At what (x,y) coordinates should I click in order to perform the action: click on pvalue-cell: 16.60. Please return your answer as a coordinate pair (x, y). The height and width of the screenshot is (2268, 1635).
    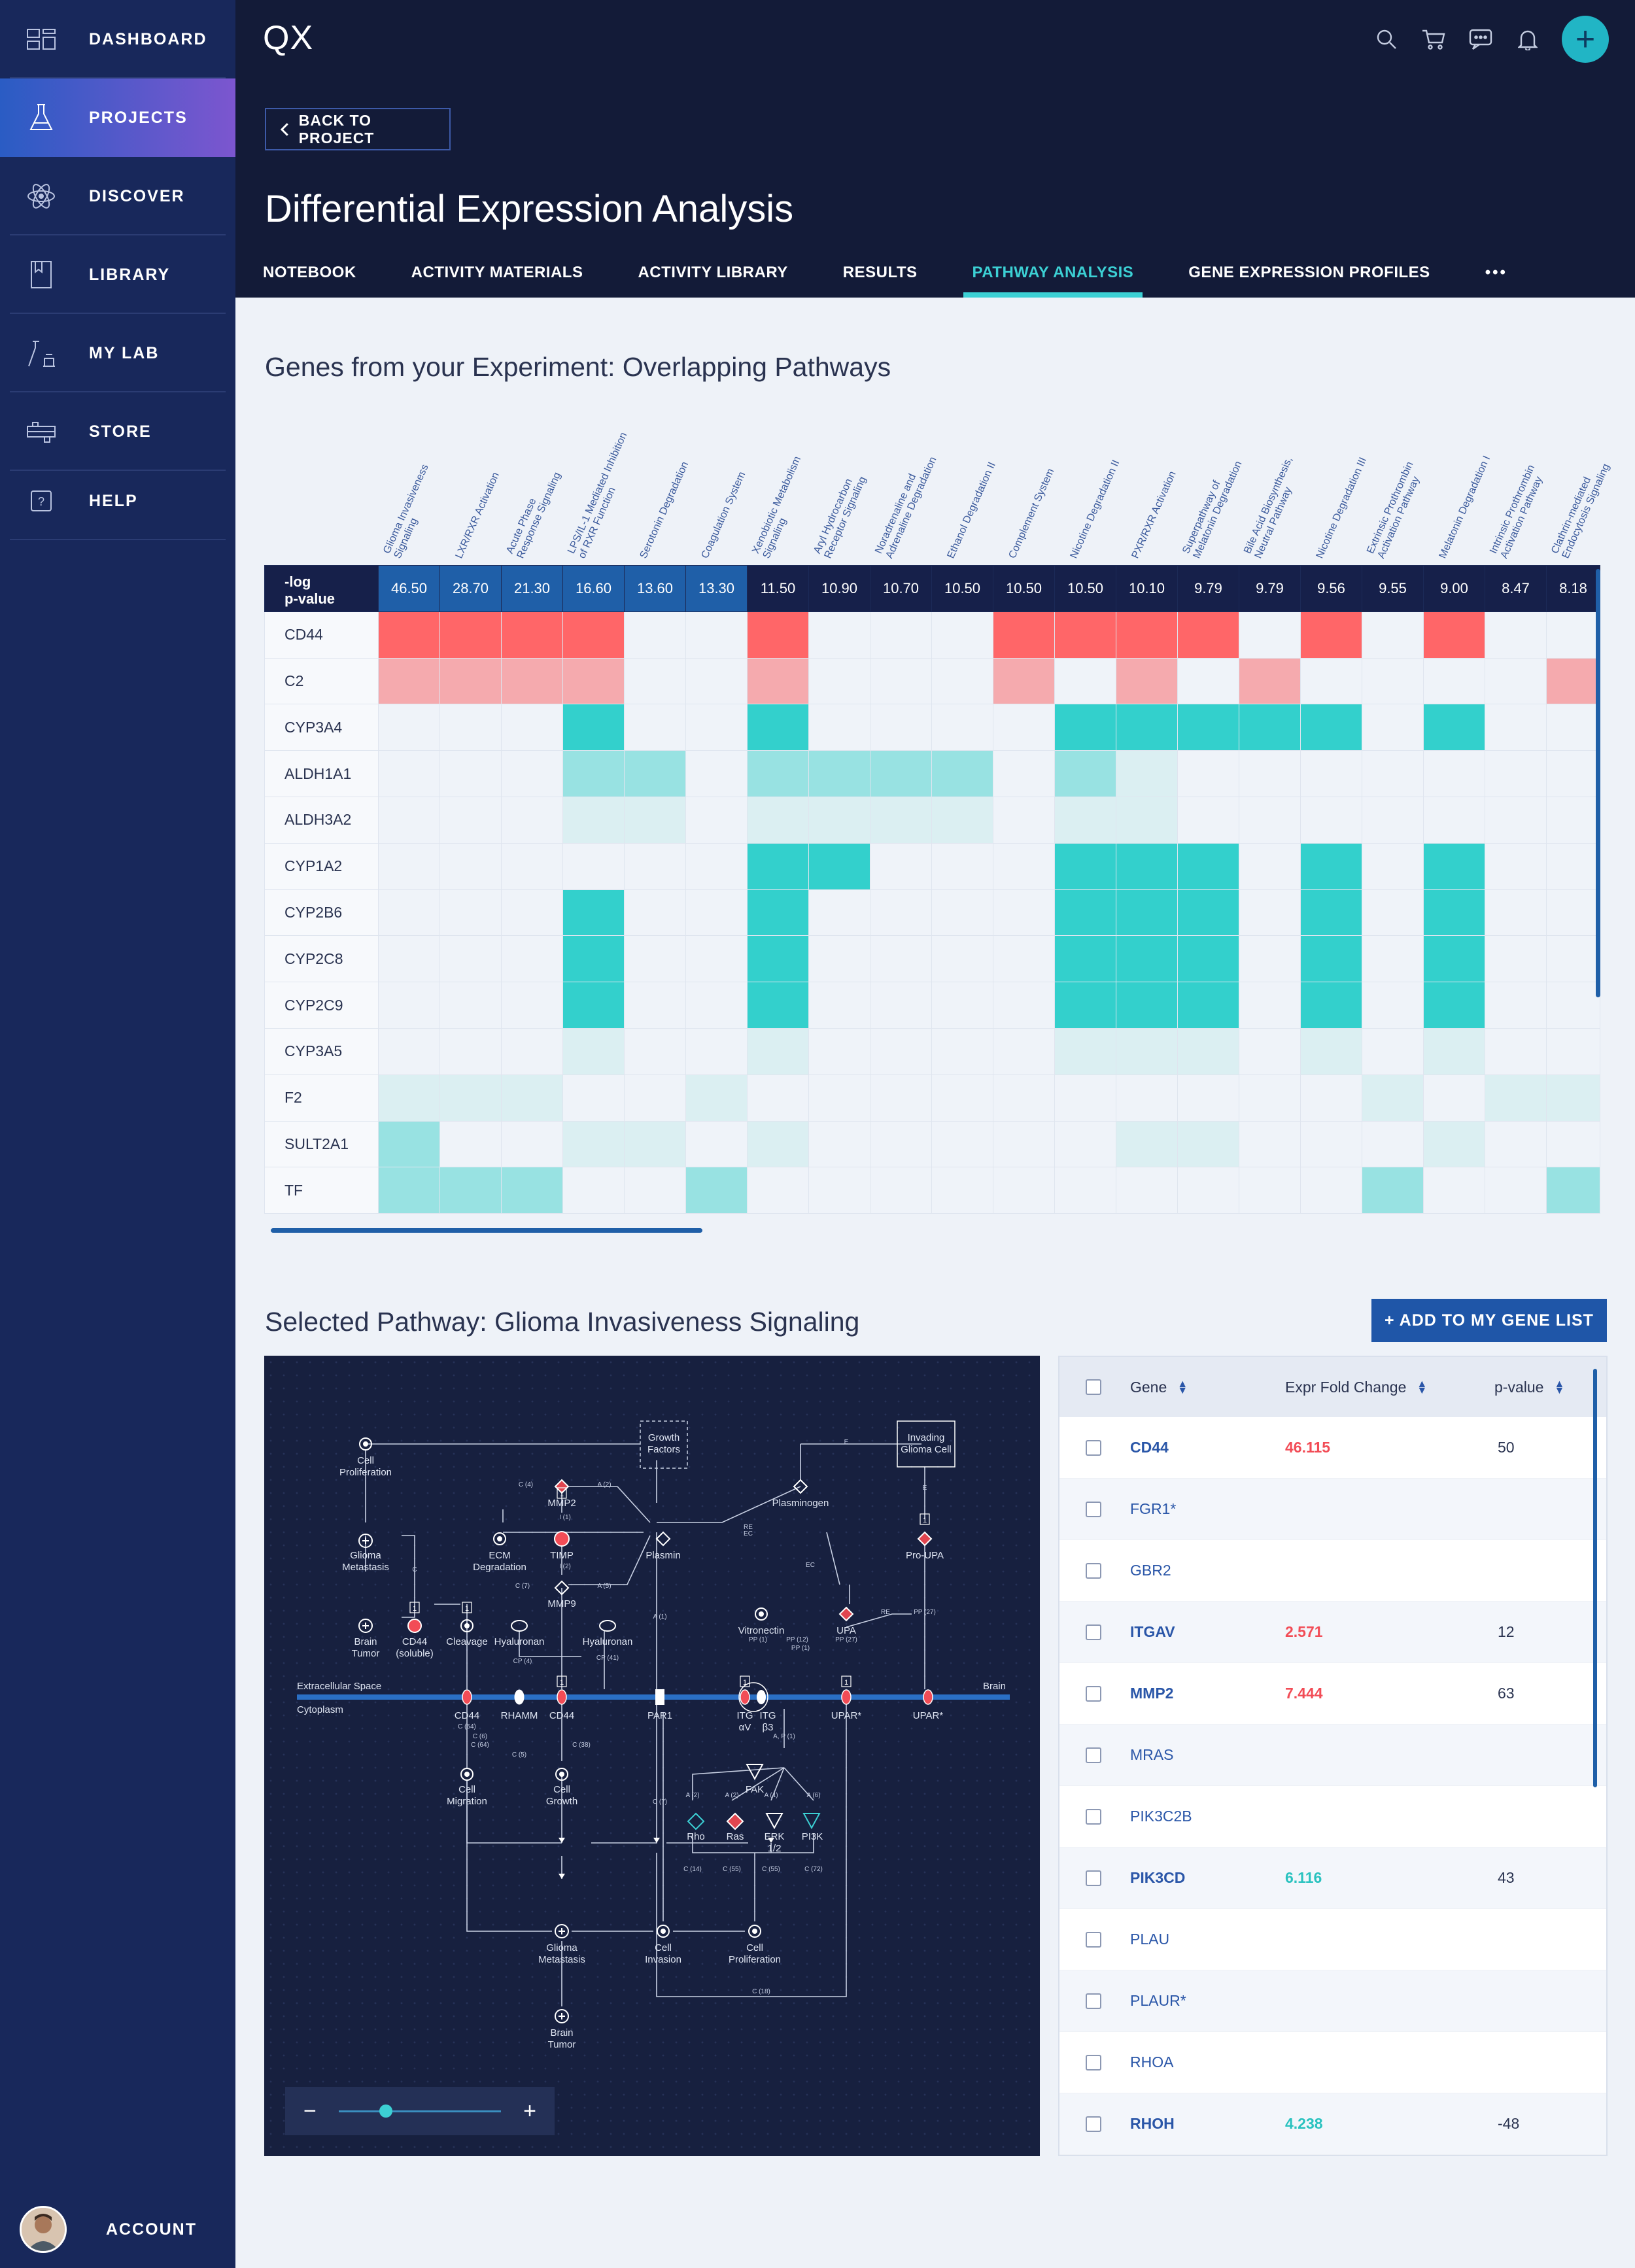
    Looking at the image, I should click on (593, 588).